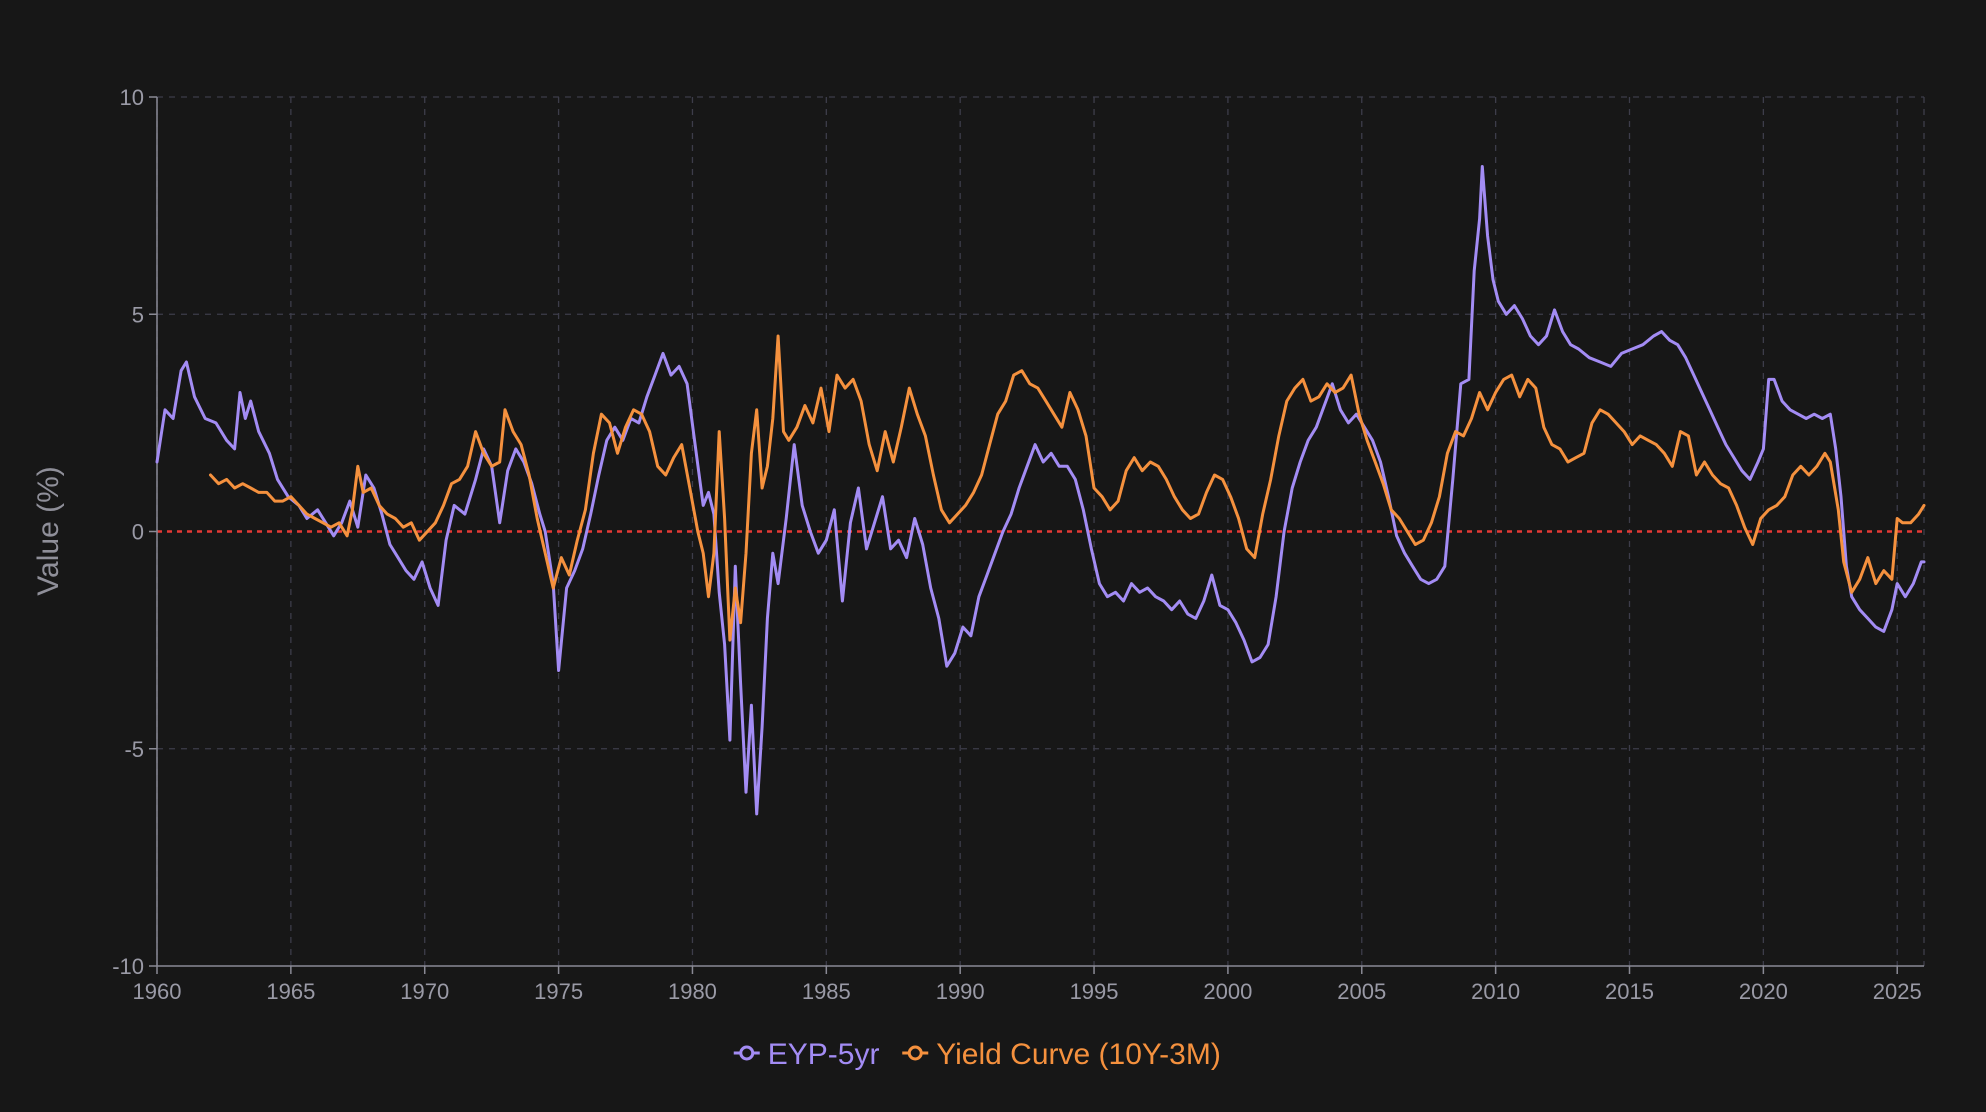 This screenshot has height=1112, width=1986. Describe the element at coordinates (48, 531) in the screenshot. I see `y-axis-title: Value (%)` at that location.